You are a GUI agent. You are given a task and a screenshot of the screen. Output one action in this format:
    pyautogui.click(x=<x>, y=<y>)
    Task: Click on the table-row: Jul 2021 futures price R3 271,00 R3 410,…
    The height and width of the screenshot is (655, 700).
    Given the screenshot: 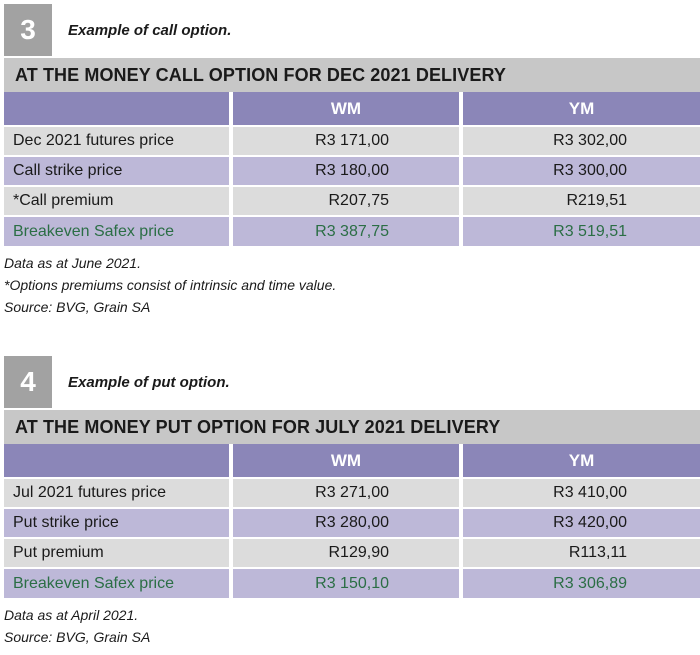 What is the action you would take?
    pyautogui.click(x=352, y=492)
    